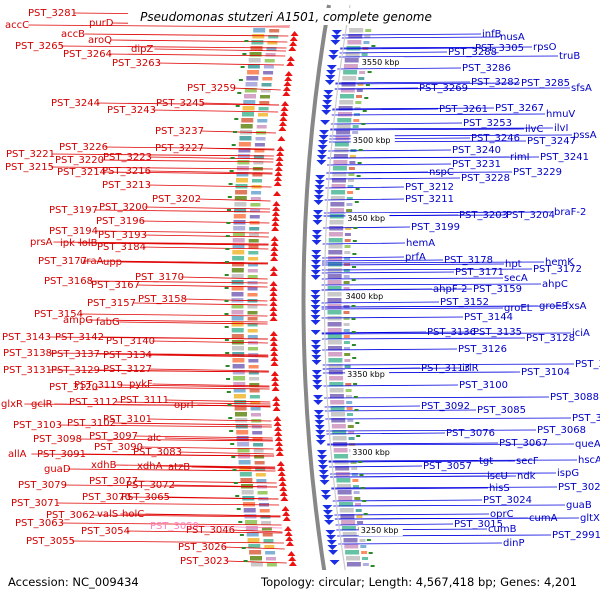 The height and width of the screenshot is (600, 600). Describe the element at coordinates (472, 52) in the screenshot. I see `gene-label-PST_3288: PST_3288` at that location.